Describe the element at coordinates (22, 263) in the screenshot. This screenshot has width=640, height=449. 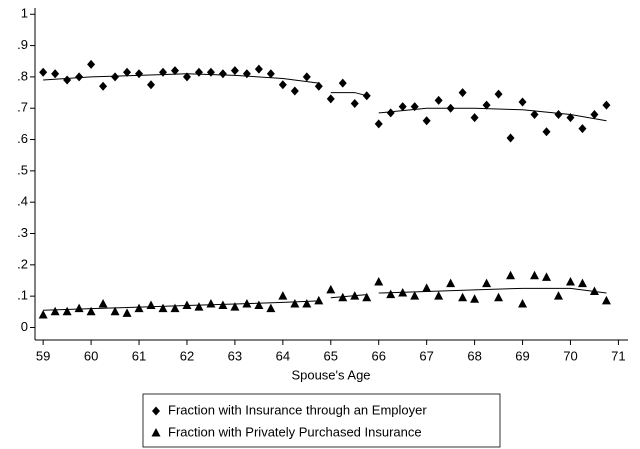
I see `y-tick-label: .2` at that location.